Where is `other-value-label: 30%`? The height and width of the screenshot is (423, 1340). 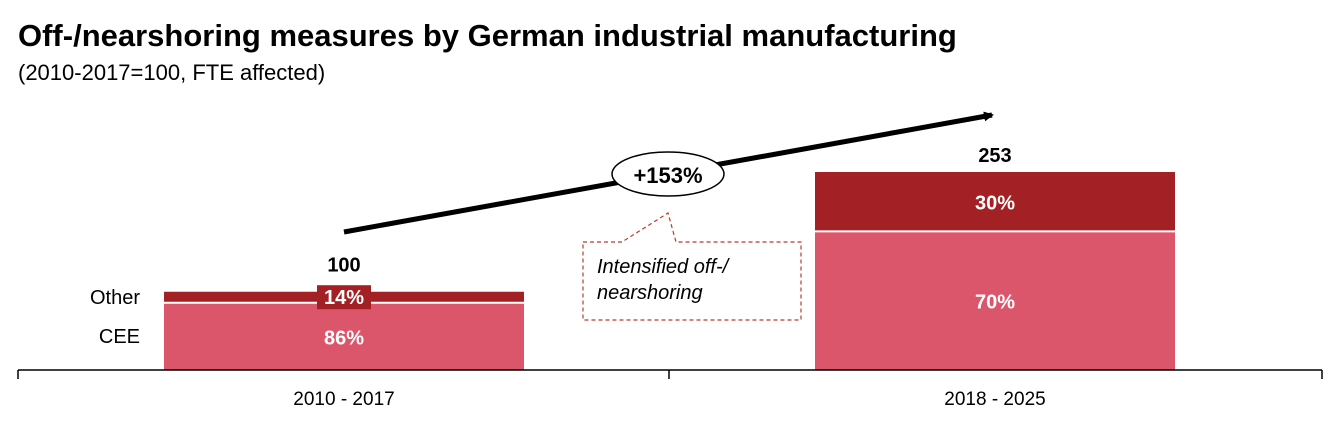 other-value-label: 30% is located at coordinates (995, 204).